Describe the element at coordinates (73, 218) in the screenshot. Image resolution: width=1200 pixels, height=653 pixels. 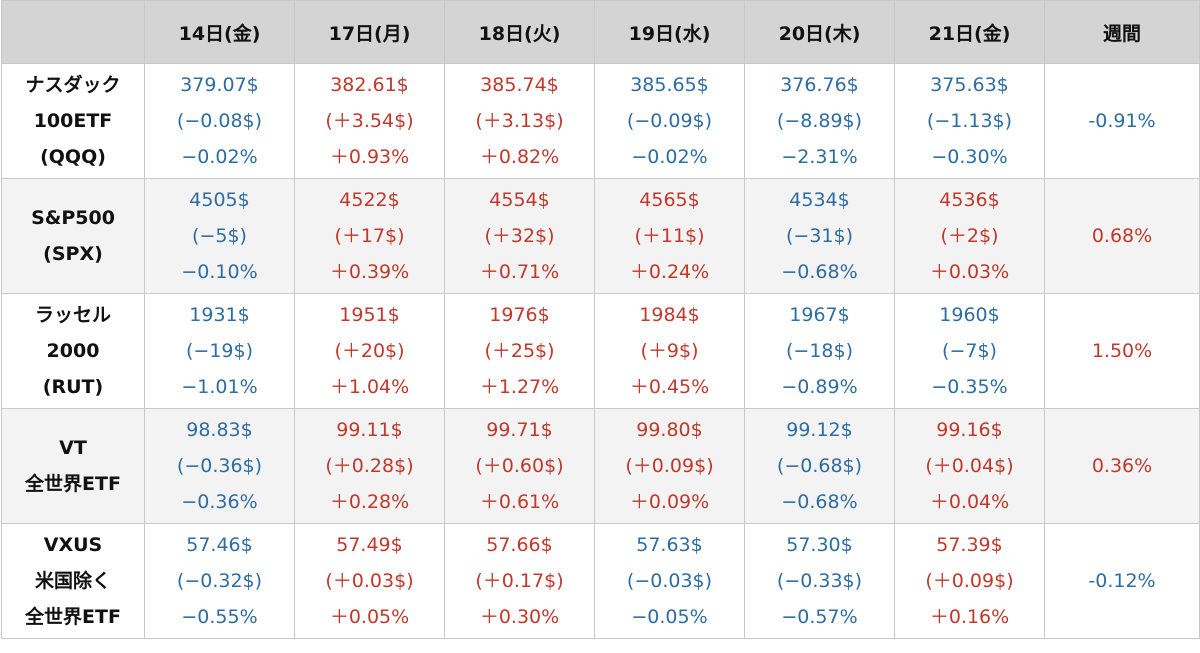
I see `row-label-line: S&P500` at that location.